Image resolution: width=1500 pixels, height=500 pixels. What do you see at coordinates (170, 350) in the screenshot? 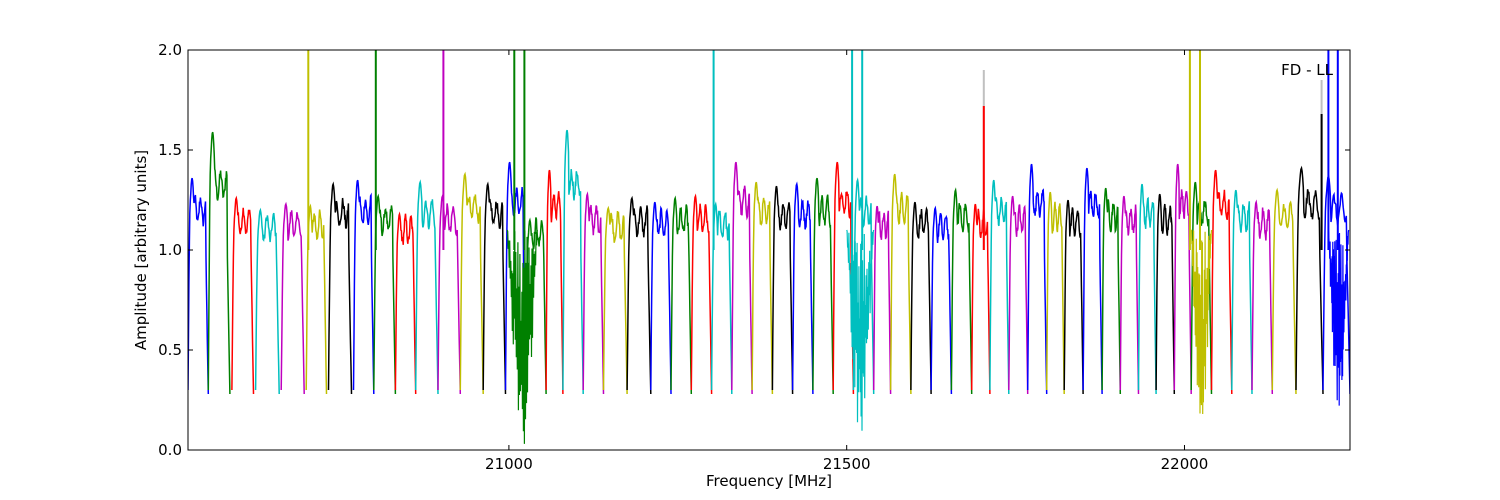
I see `y-tick-label-2: 0.5` at bounding box center [170, 350].